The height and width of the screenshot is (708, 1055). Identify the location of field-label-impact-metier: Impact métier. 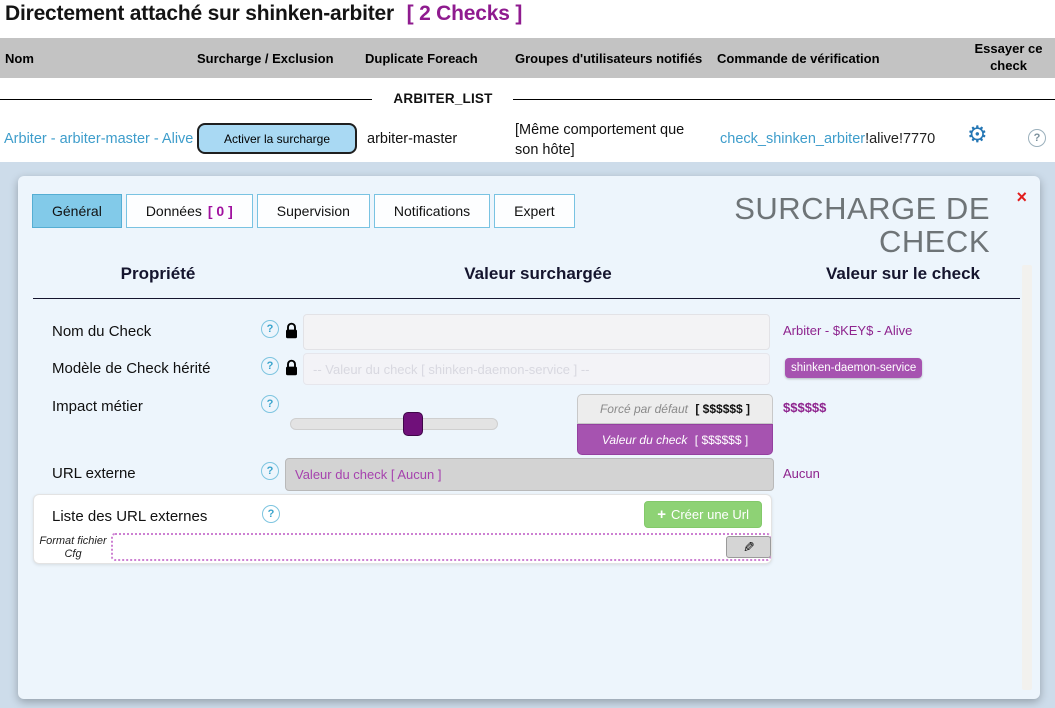
(97, 406).